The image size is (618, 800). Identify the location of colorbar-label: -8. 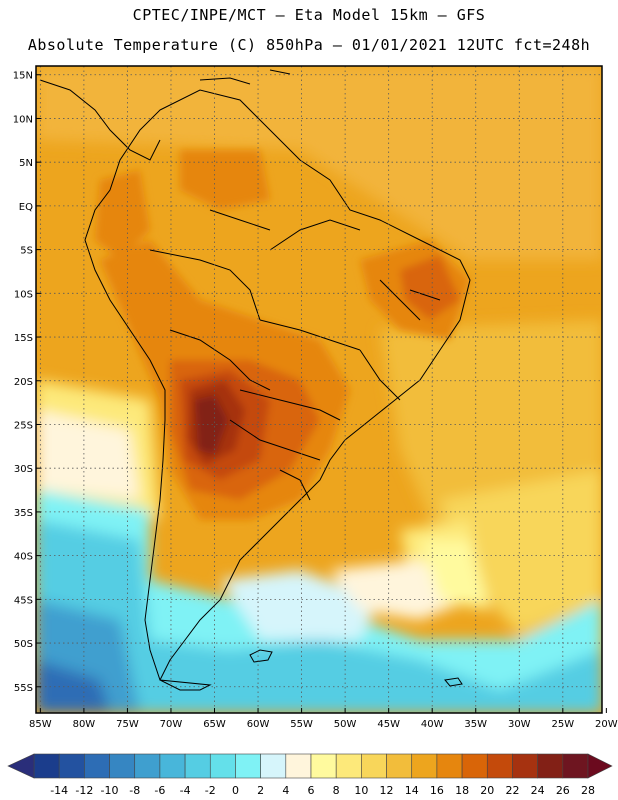
(134, 790).